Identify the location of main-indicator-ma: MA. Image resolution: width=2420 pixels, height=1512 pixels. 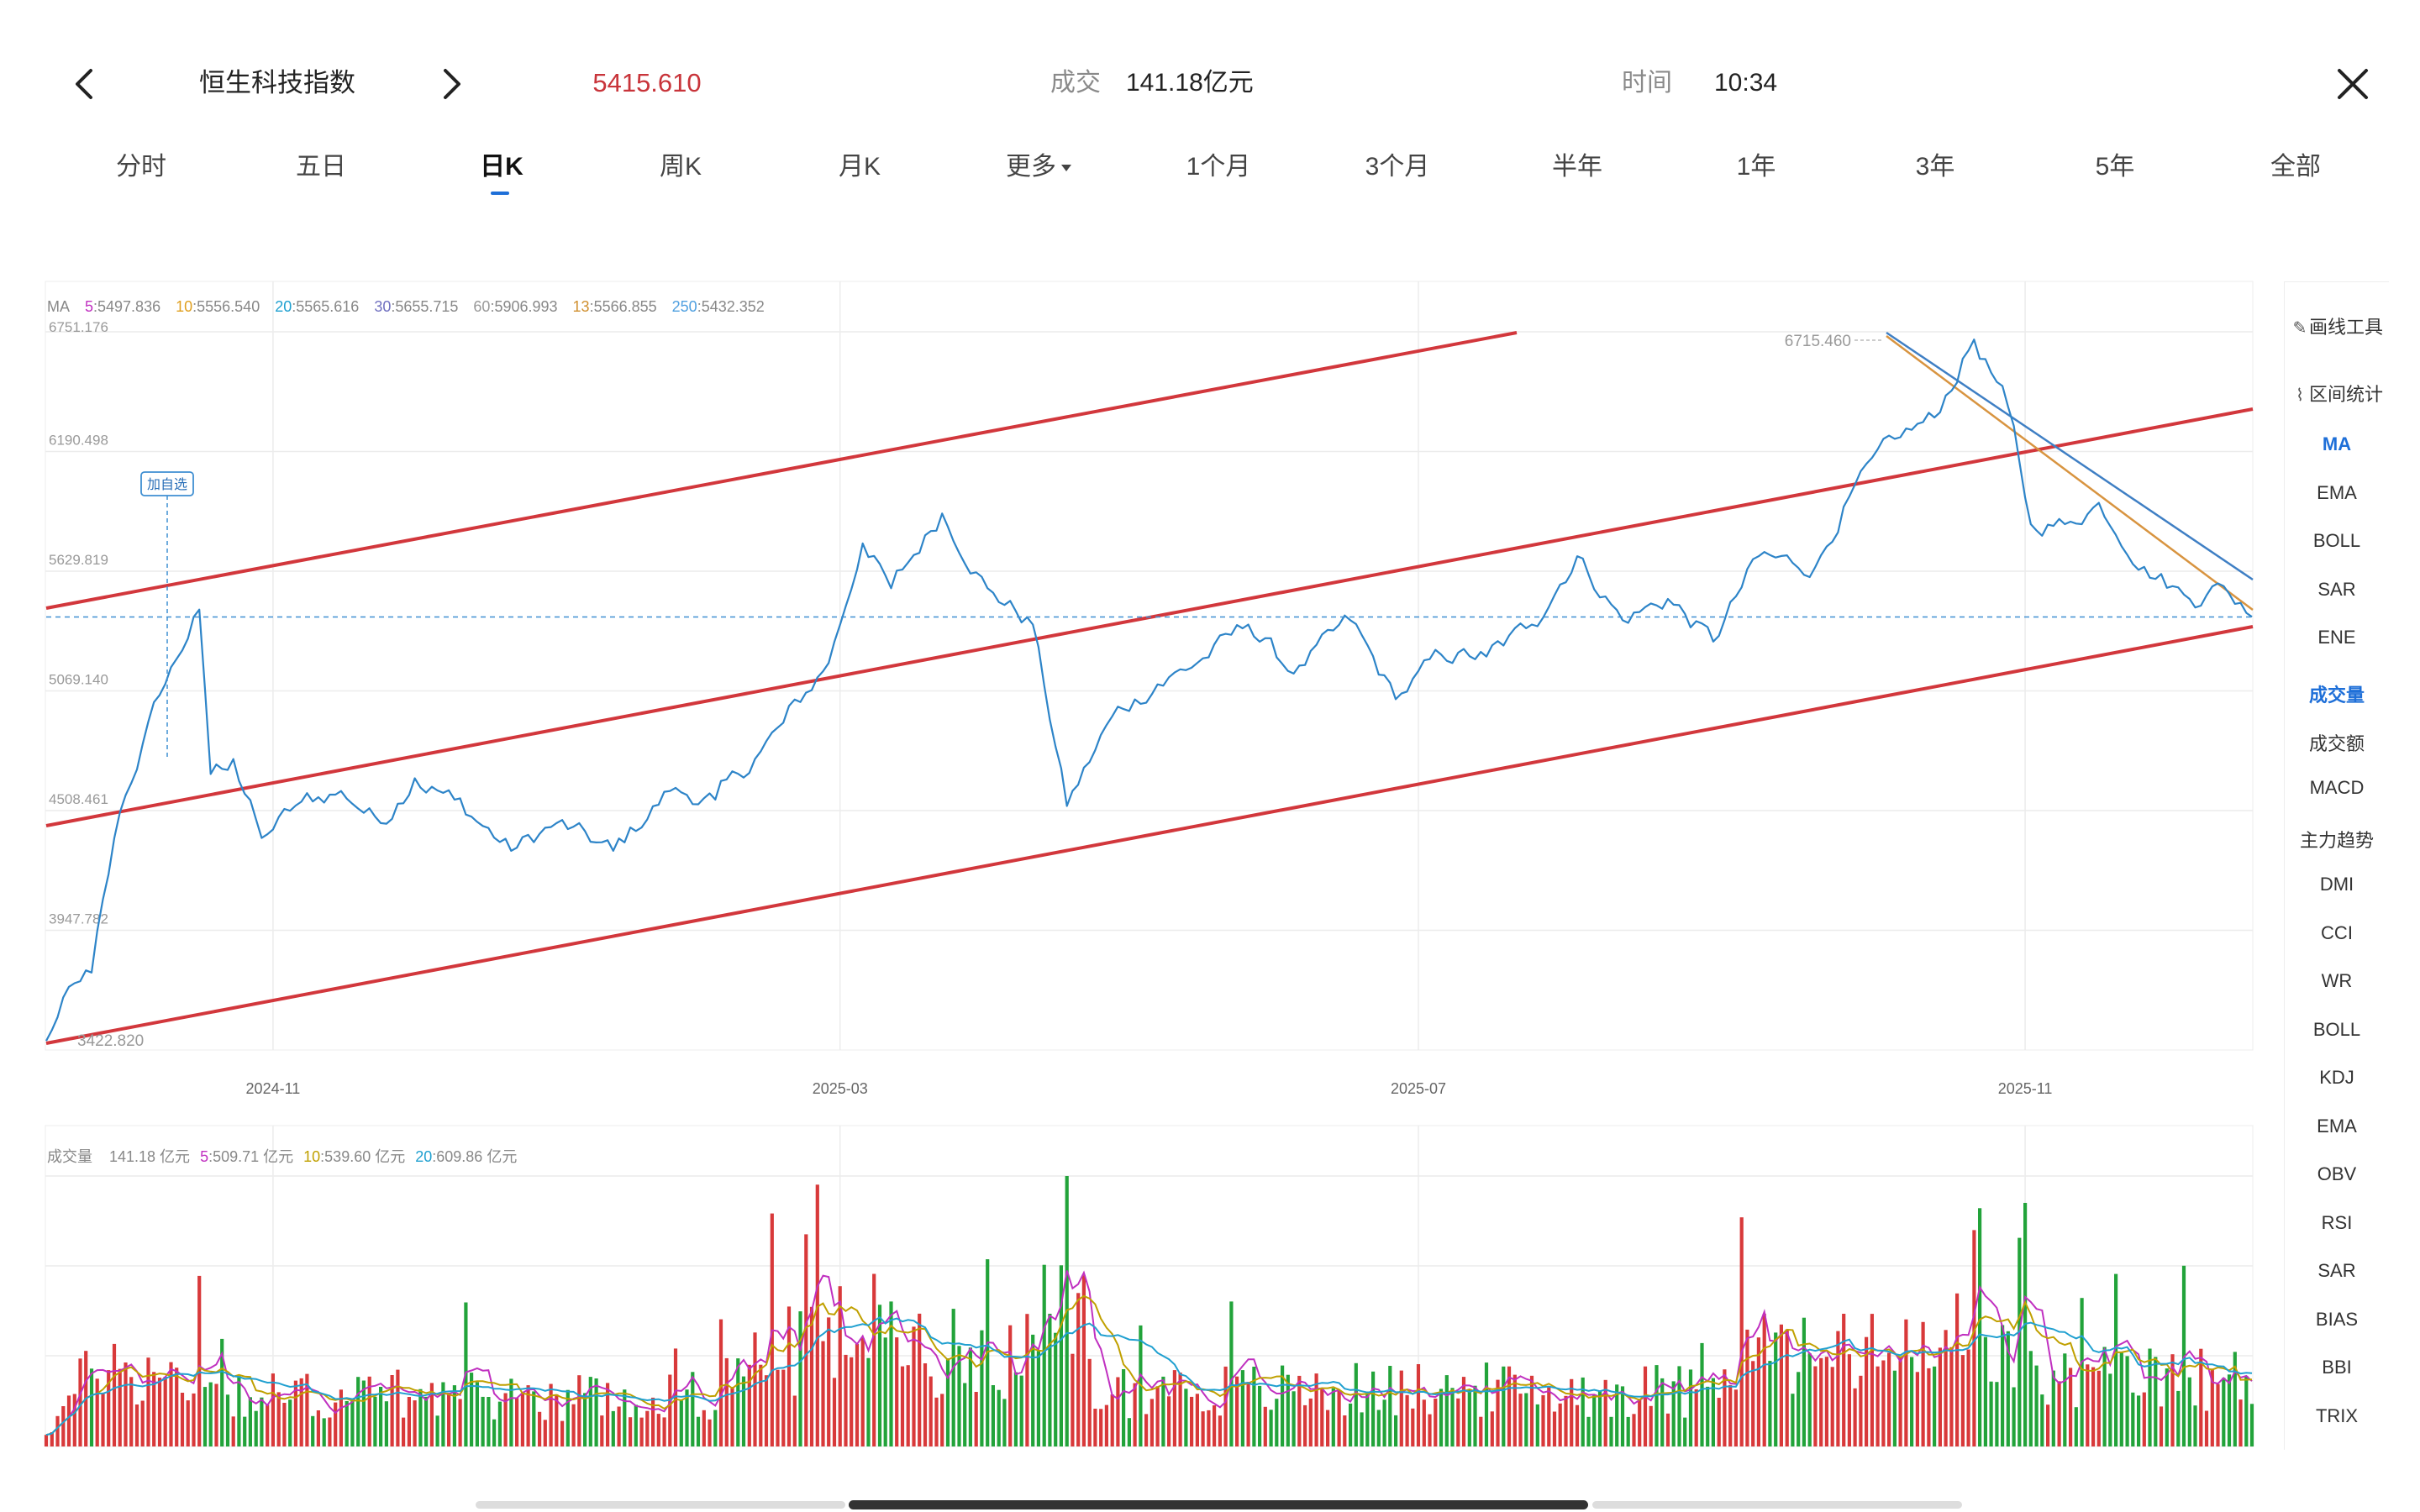
(2337, 443).